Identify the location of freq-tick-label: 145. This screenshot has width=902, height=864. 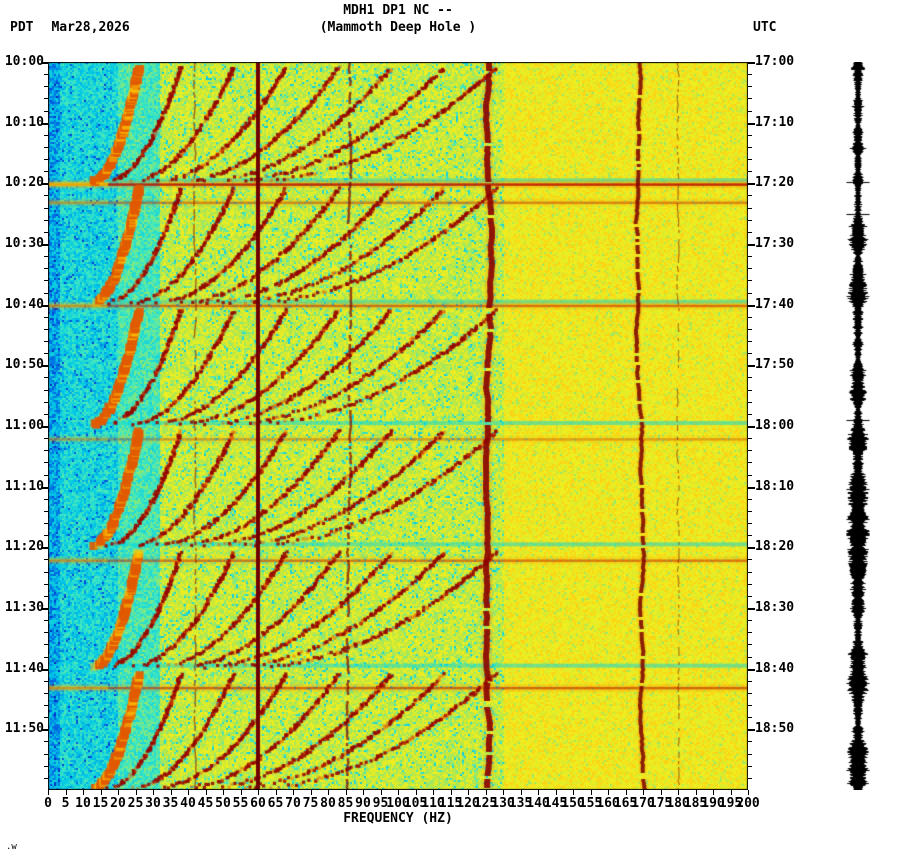
(555, 803).